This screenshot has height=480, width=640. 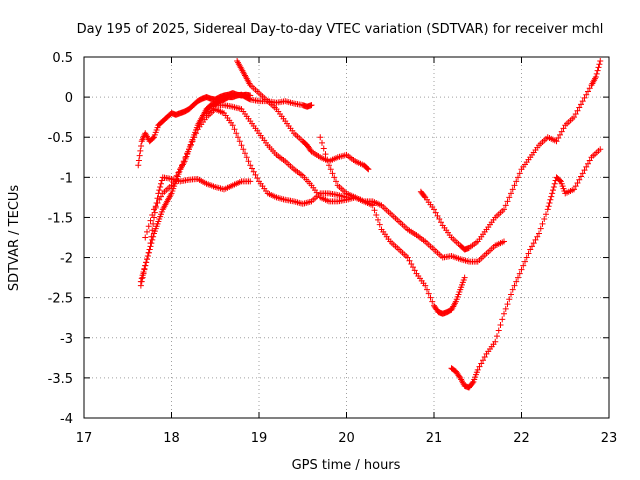 What do you see at coordinates (69, 98) in the screenshot?
I see `y-tick-label: 0` at bounding box center [69, 98].